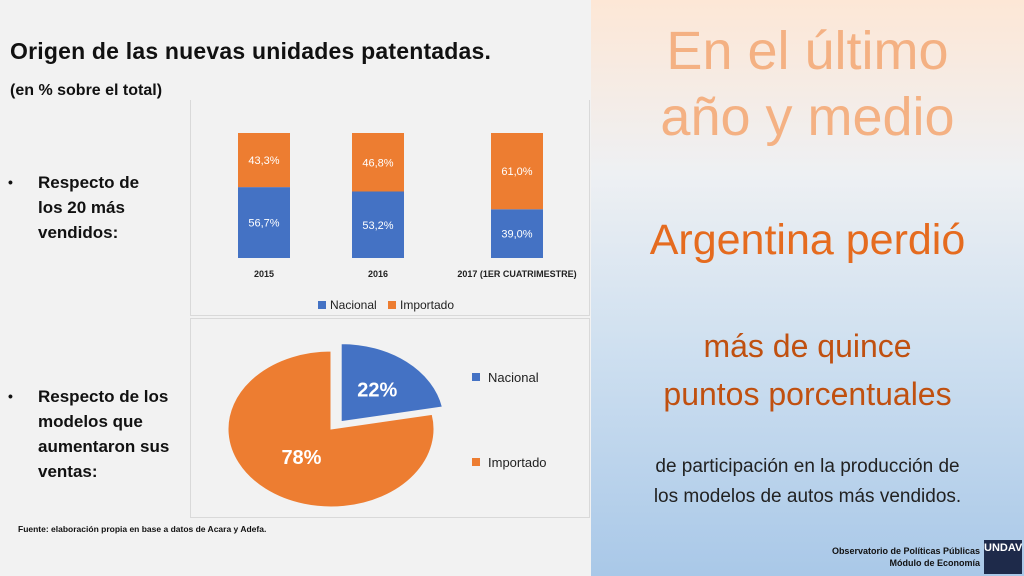 Image resolution: width=1024 pixels, height=576 pixels. I want to click on bar-data-label: 53,2%, so click(377, 226).